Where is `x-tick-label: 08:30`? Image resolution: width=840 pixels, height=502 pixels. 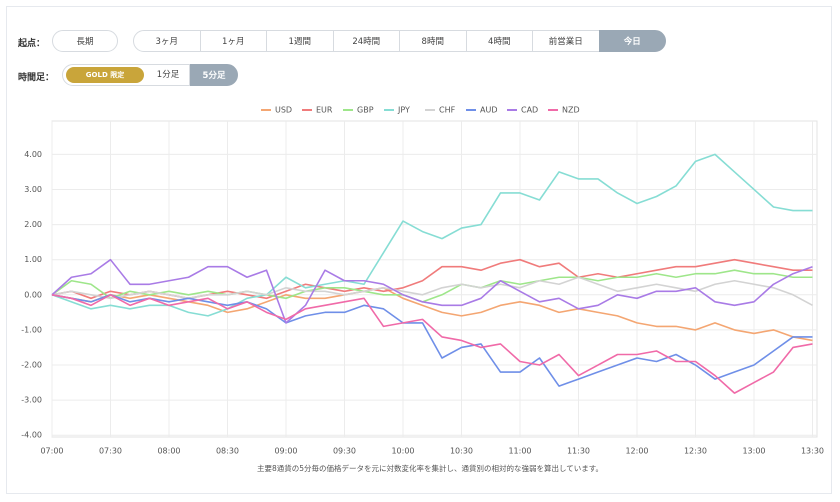 x-tick-label: 08:30 is located at coordinates (227, 451).